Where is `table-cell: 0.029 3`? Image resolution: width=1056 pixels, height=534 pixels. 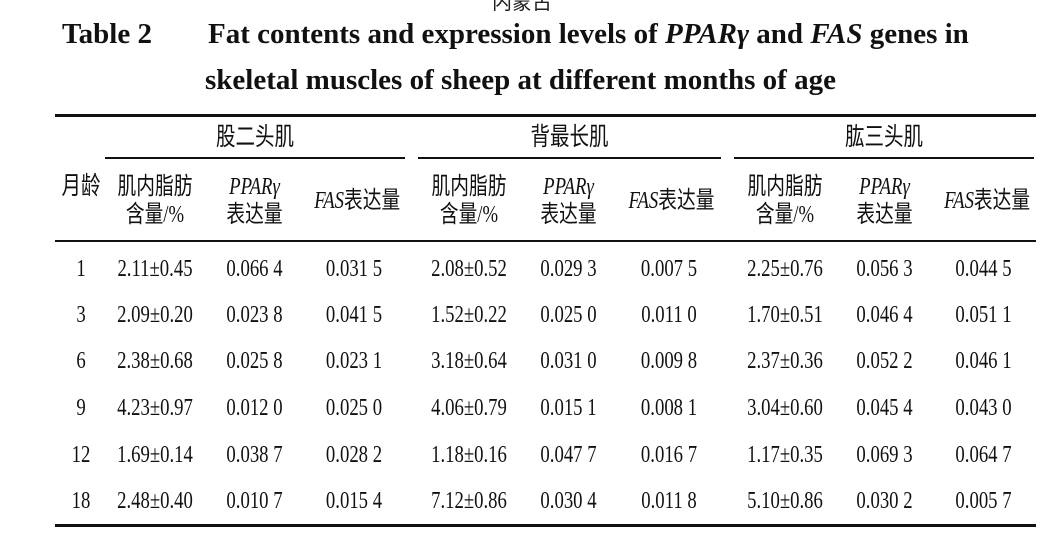 table-cell: 0.029 3 is located at coordinates (568, 269).